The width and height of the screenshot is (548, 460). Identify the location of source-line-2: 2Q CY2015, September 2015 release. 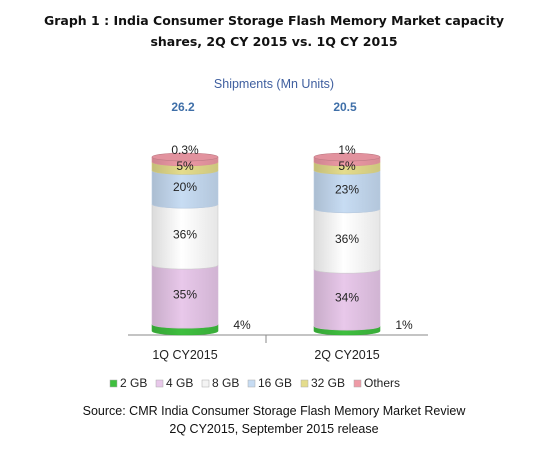
(274, 429).